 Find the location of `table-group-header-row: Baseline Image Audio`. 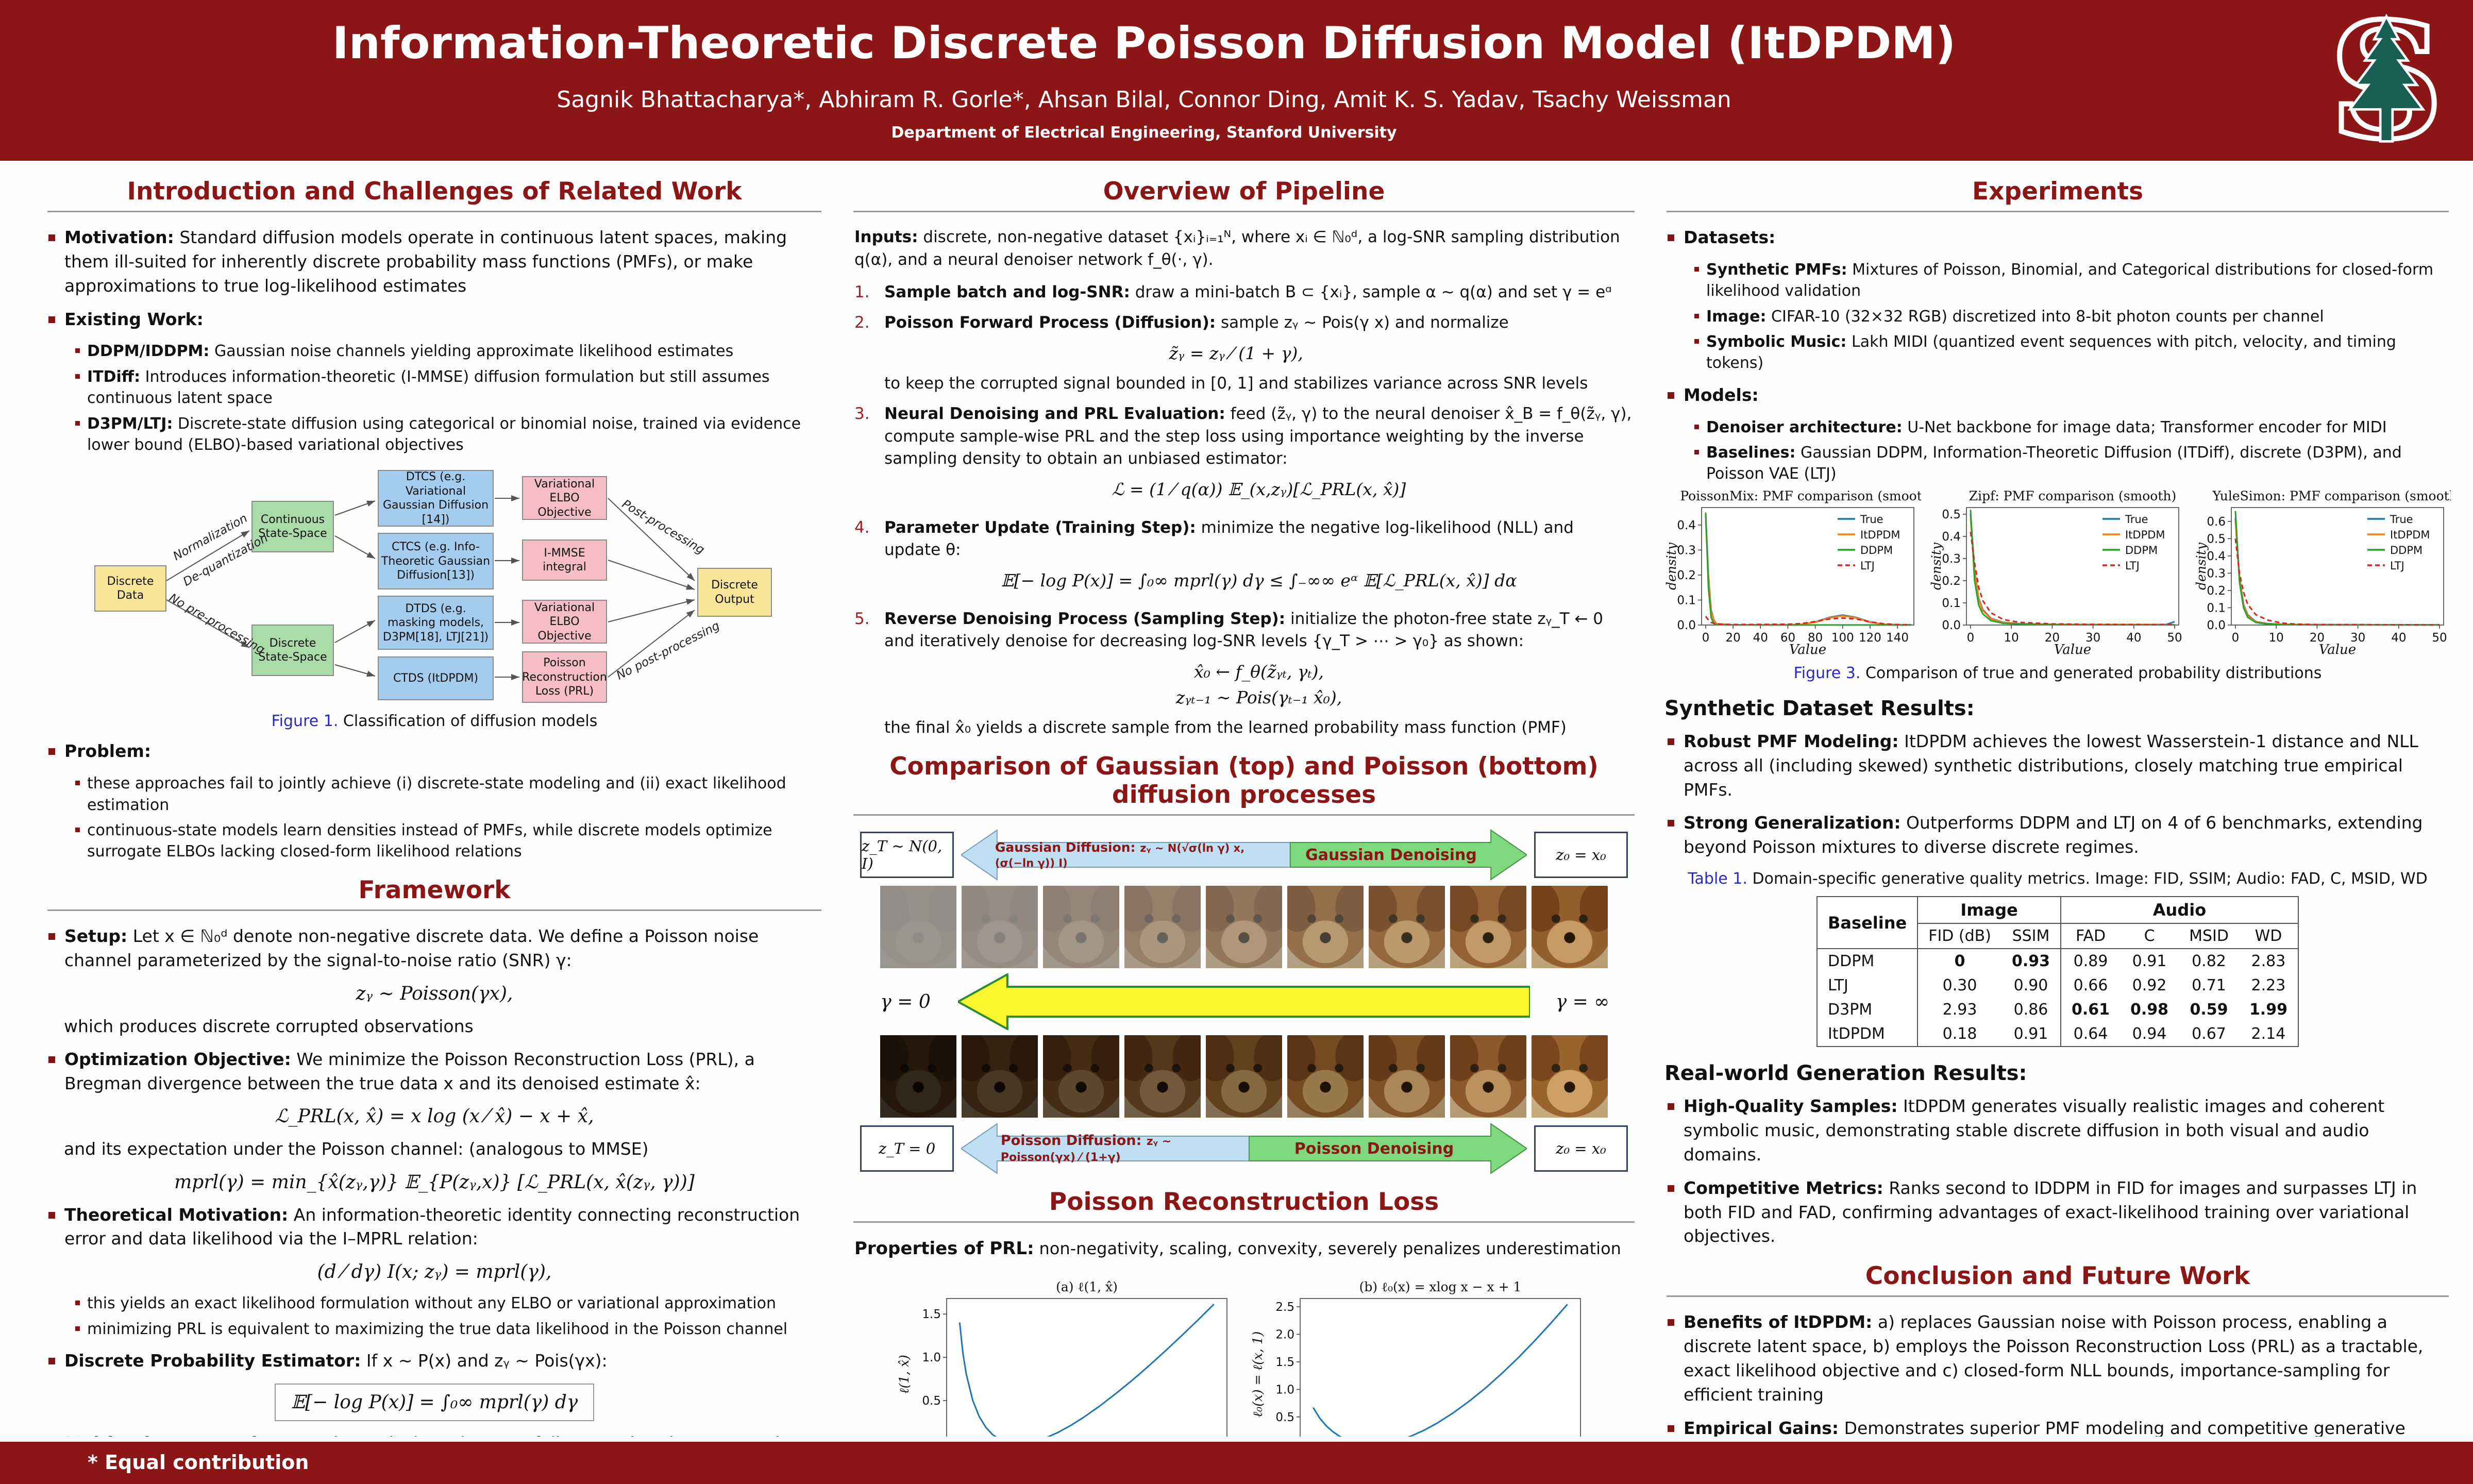

table-group-header-row: Baseline Image Audio is located at coordinates (2057, 923).